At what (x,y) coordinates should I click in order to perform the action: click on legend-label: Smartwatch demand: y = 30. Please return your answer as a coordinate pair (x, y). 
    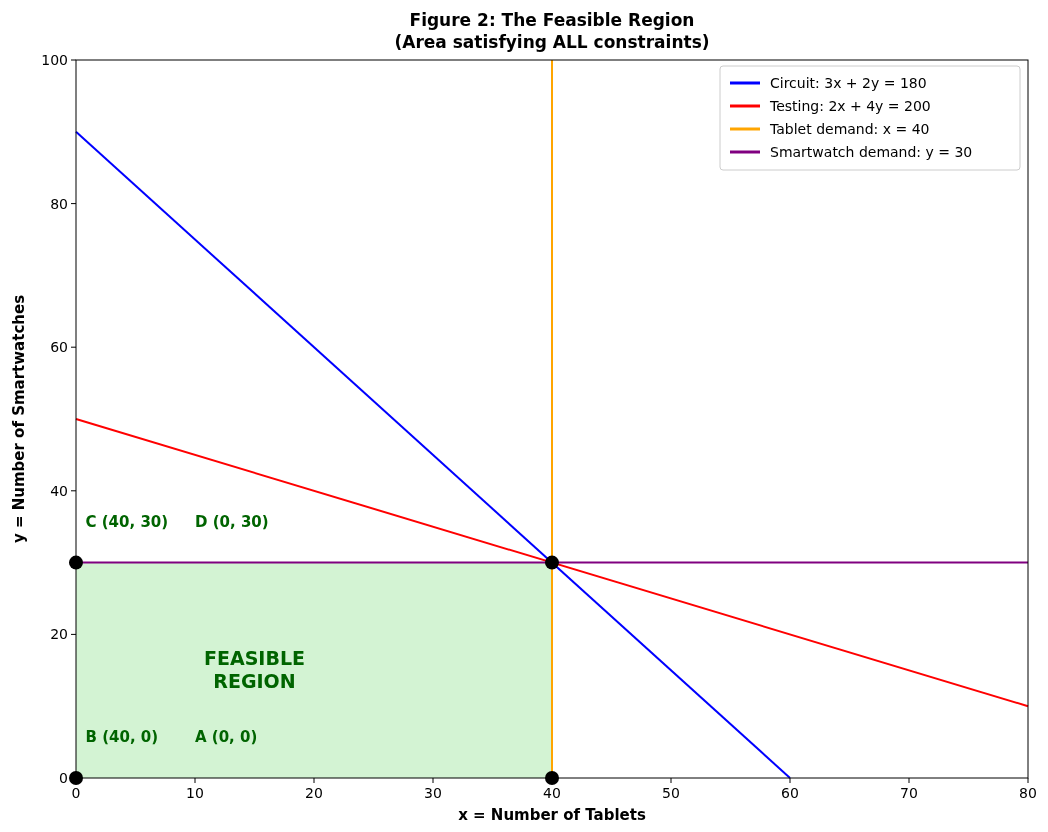
    Looking at the image, I should click on (871, 152).